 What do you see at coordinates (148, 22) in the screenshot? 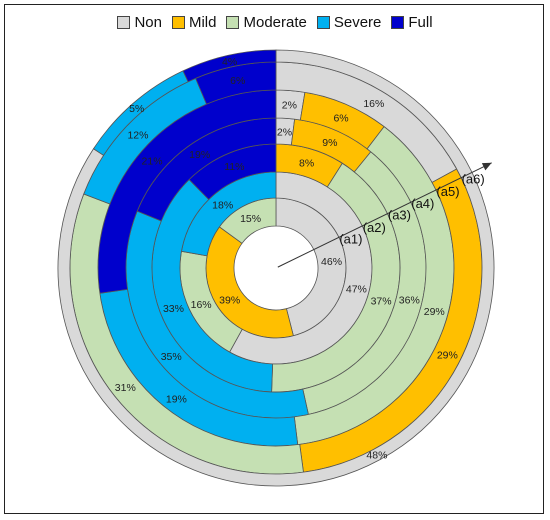
I see `legend-label-non: Non` at bounding box center [148, 22].